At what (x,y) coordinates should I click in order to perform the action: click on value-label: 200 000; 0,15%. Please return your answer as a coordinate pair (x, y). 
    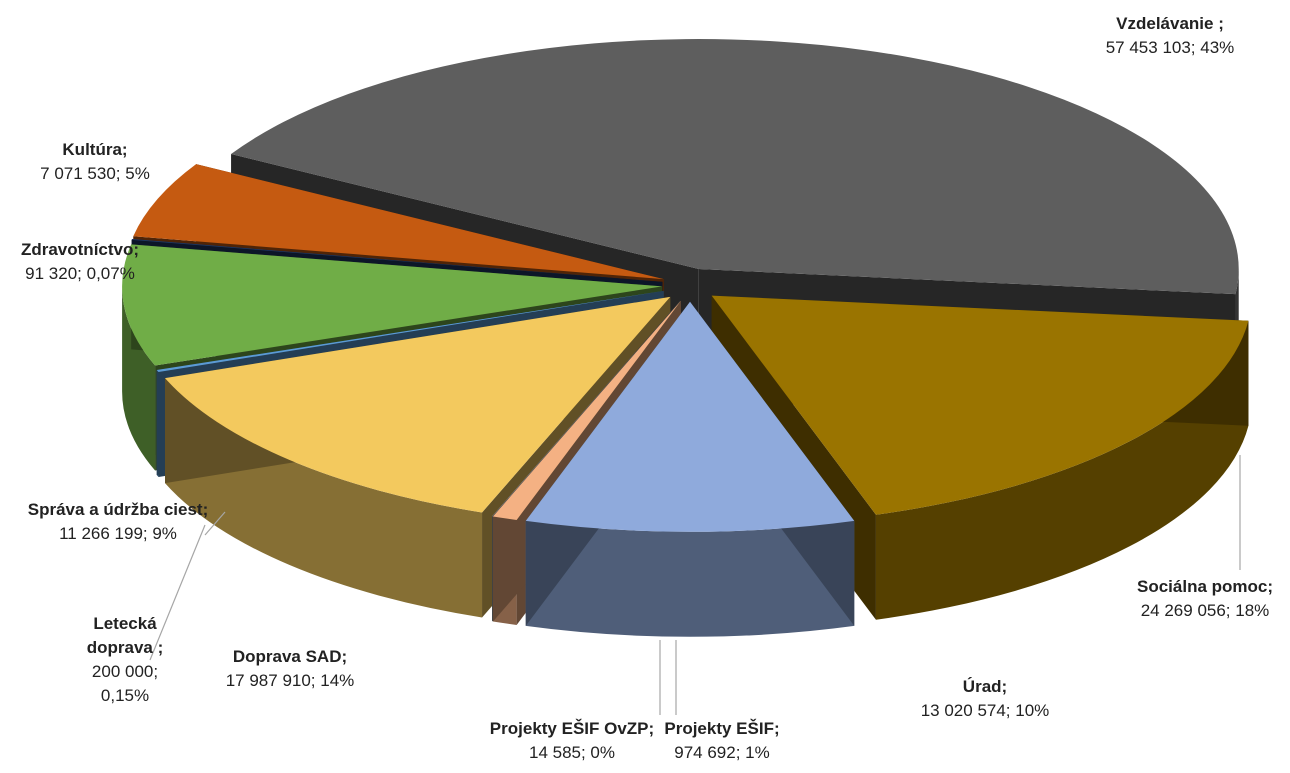
    Looking at the image, I should click on (125, 683).